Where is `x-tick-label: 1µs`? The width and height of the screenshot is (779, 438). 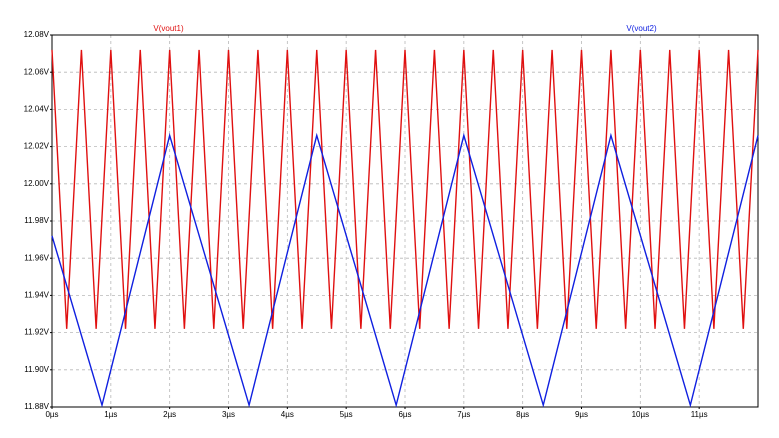 x-tick-label: 1µs is located at coordinates (110, 414).